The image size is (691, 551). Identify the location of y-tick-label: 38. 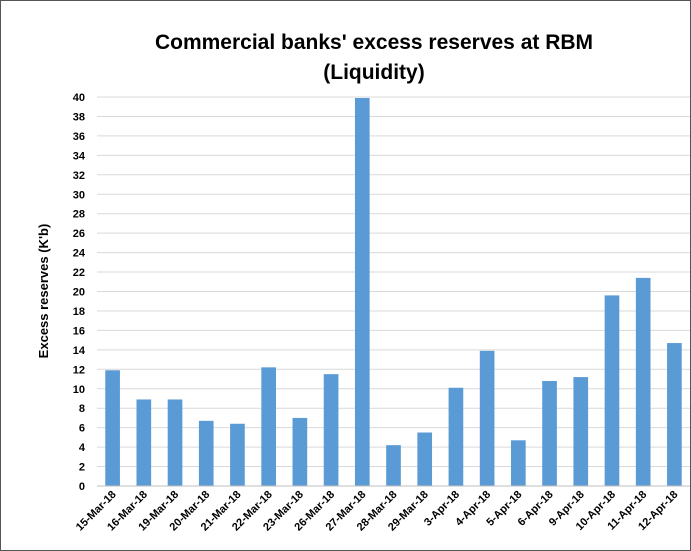
(79, 117).